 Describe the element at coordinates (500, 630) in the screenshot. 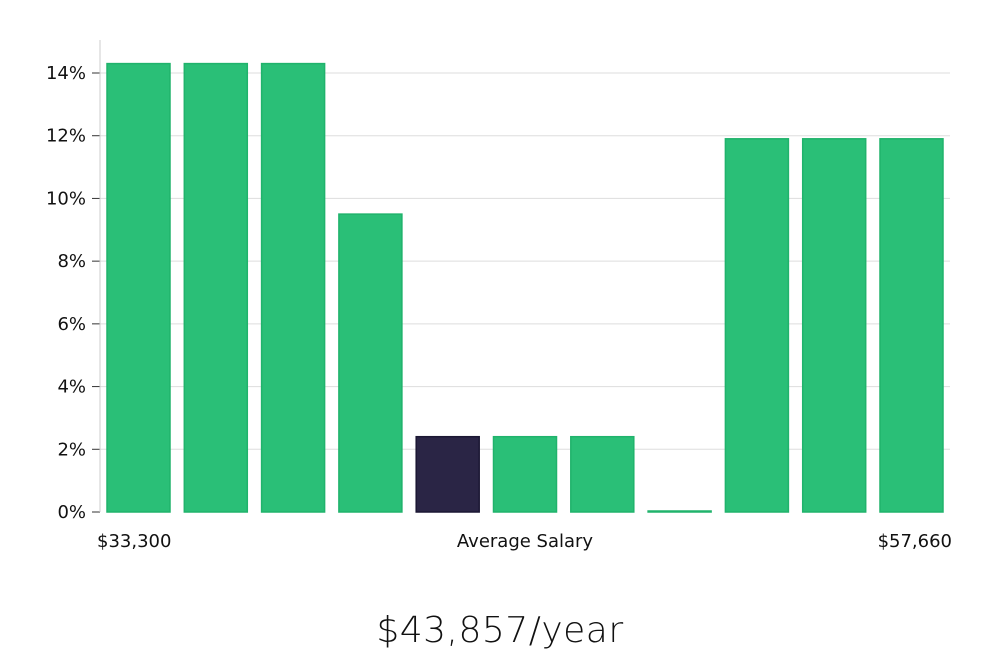

I see `average-salary-figure: $43,857/year` at that location.